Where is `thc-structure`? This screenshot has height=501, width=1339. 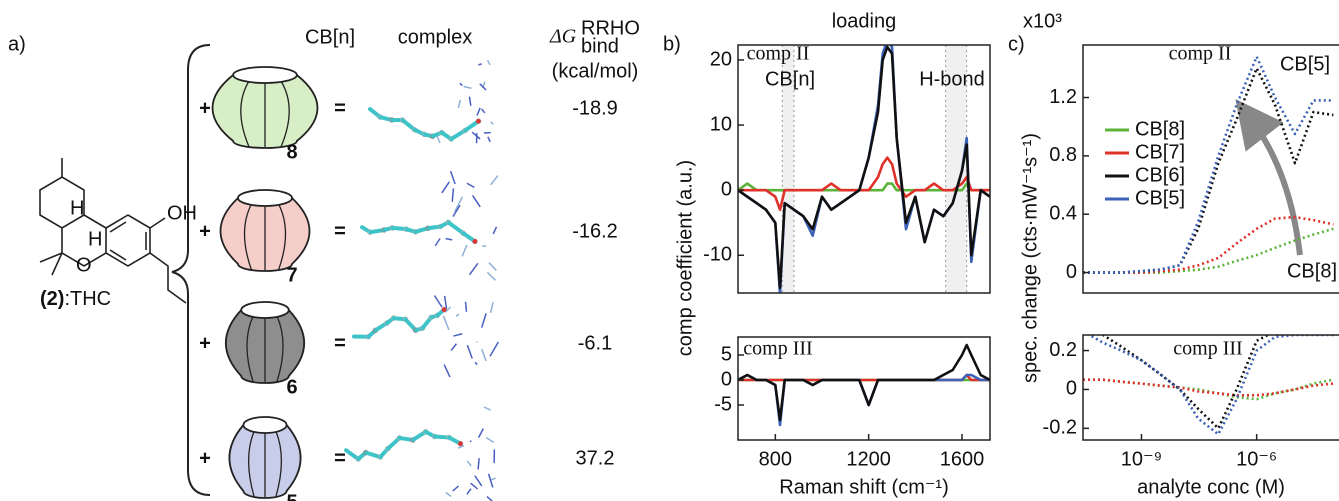
thc-structure is located at coordinates (113, 231).